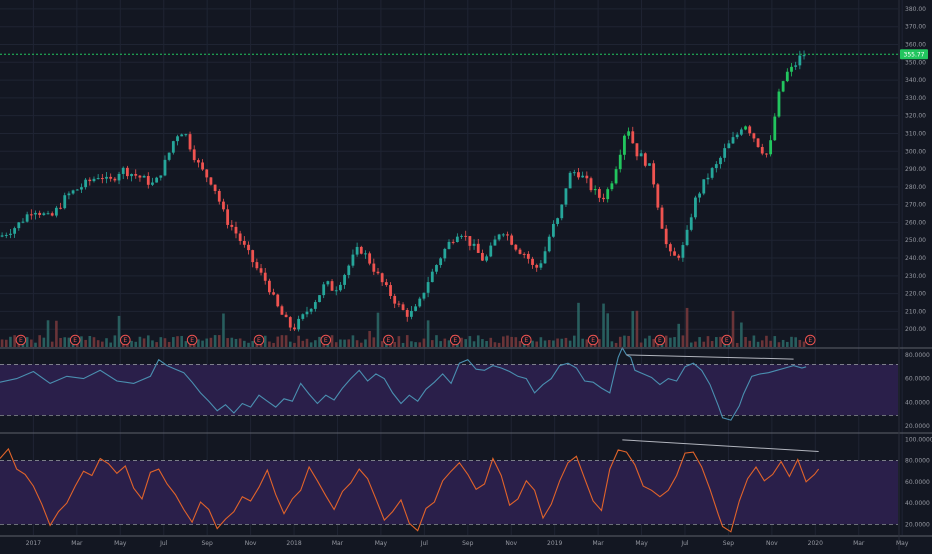  What do you see at coordinates (915, 44) in the screenshot?
I see `price-tick-label: 360.00` at bounding box center [915, 44].